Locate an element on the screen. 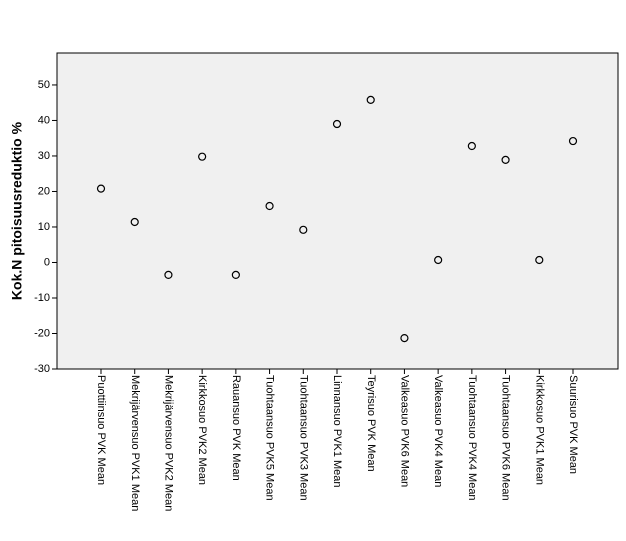 Image resolution: width=626 pixels, height=541 pixels. y-axis-label: Kok.N pitoisuusreduktio % is located at coordinates (17, 210).